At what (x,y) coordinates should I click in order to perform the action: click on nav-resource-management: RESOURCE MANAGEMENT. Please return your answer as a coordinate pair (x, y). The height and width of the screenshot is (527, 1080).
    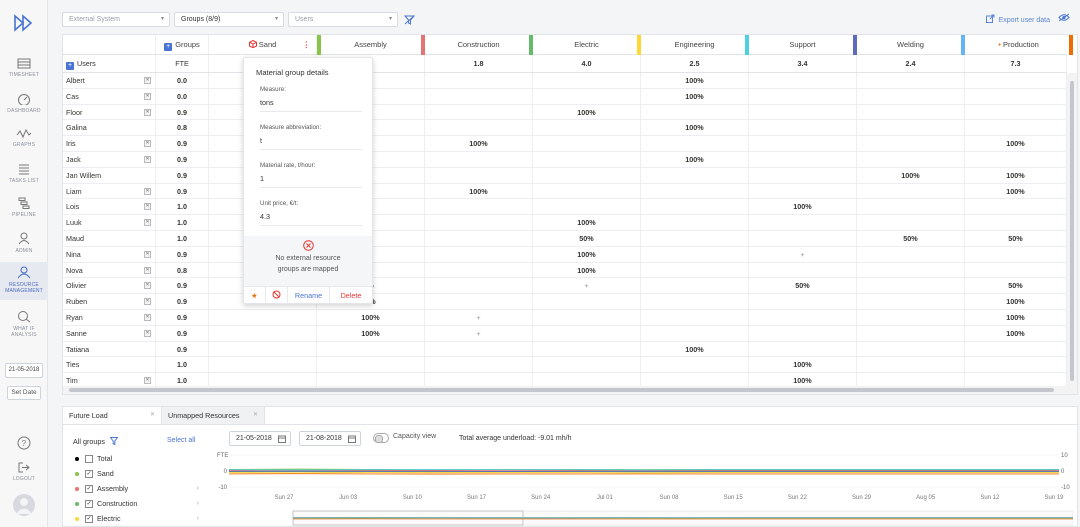
    Looking at the image, I should click on (24, 281).